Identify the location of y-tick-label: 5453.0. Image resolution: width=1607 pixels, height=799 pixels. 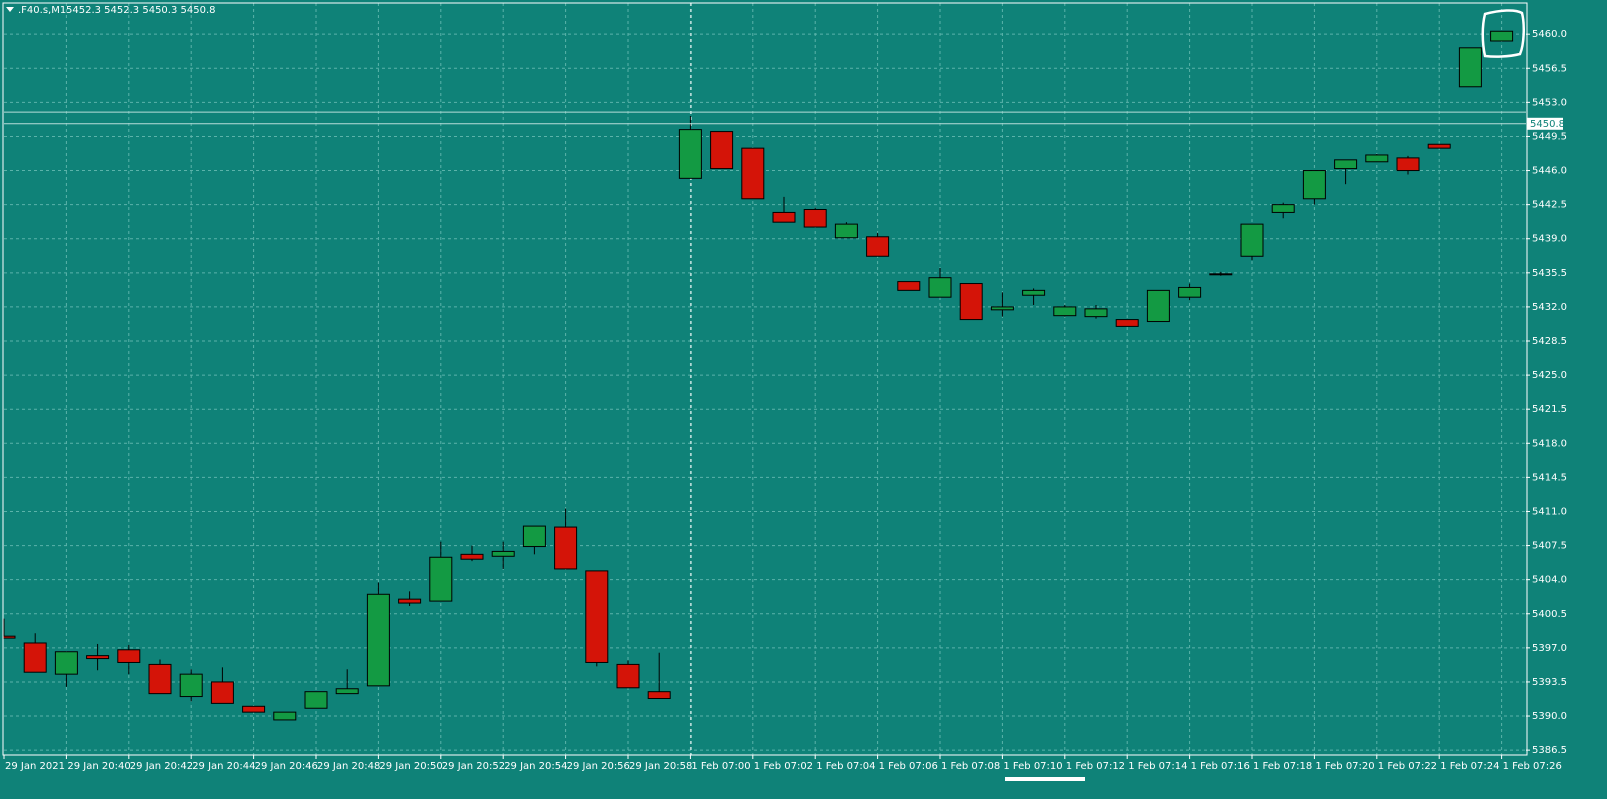
(1549, 102).